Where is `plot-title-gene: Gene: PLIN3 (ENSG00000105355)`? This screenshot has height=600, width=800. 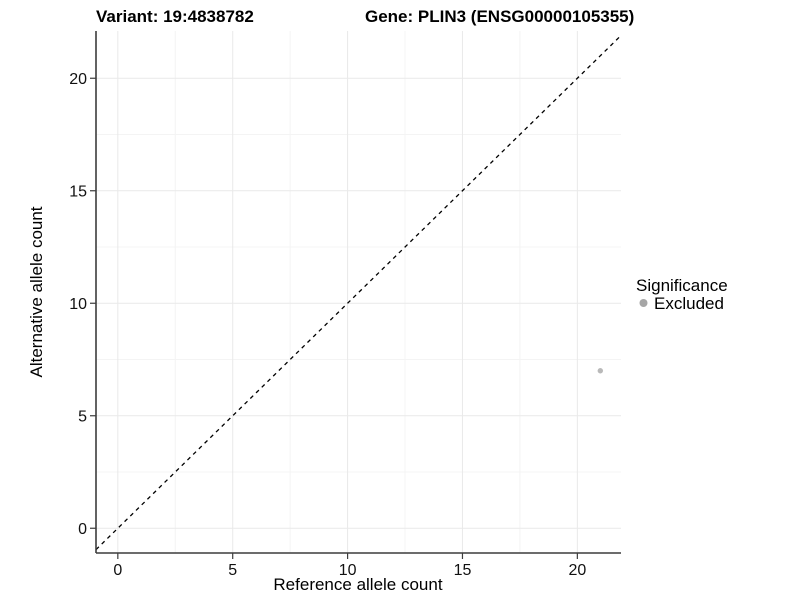
plot-title-gene: Gene: PLIN3 (ENSG00000105355) is located at coordinates (499, 16).